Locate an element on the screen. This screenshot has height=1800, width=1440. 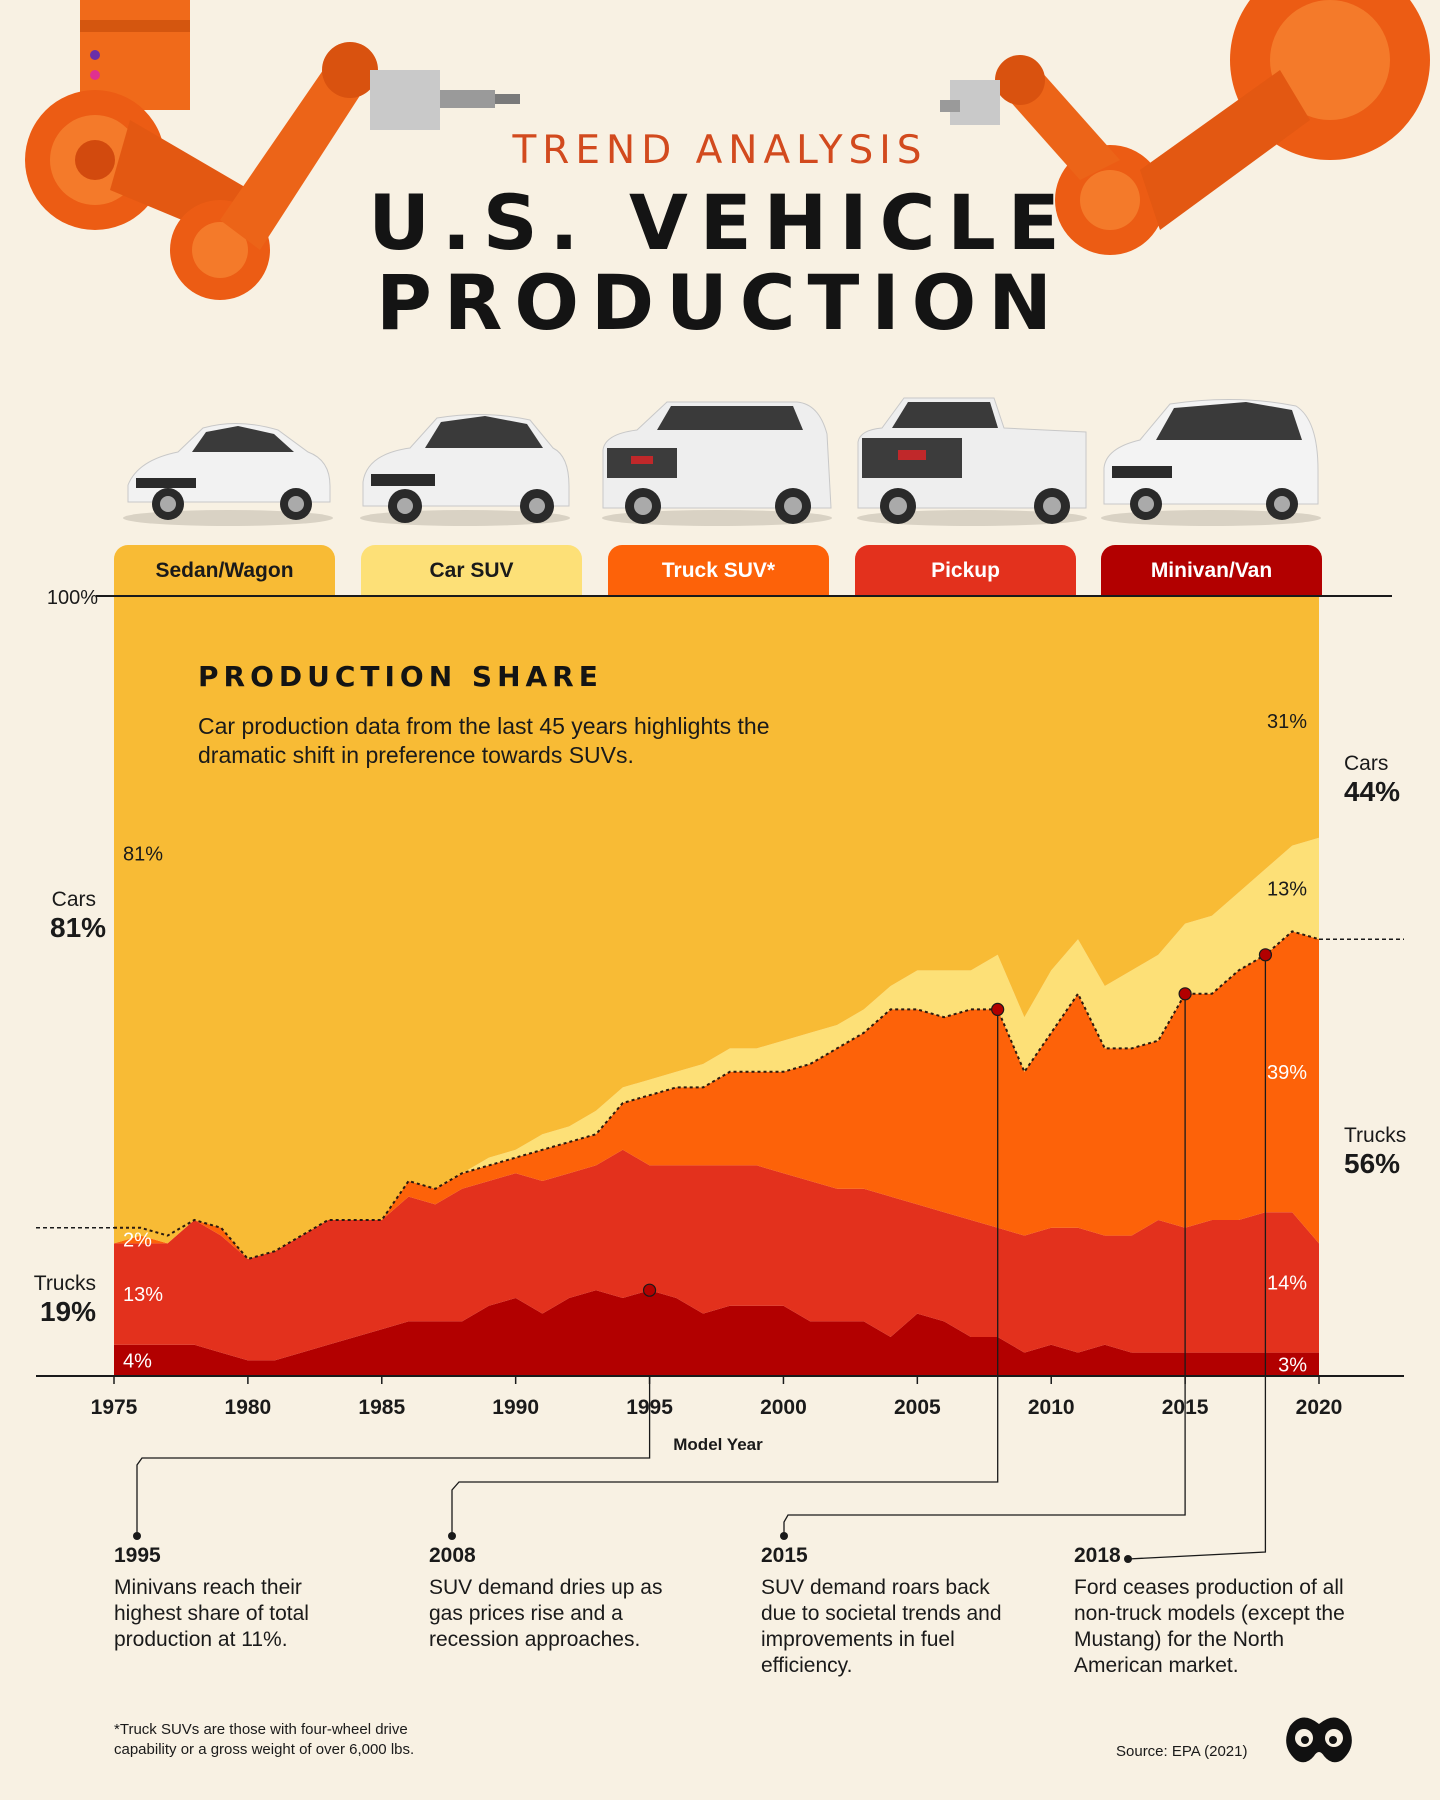
start-cars-text: Cars is located at coordinates (73, 899).